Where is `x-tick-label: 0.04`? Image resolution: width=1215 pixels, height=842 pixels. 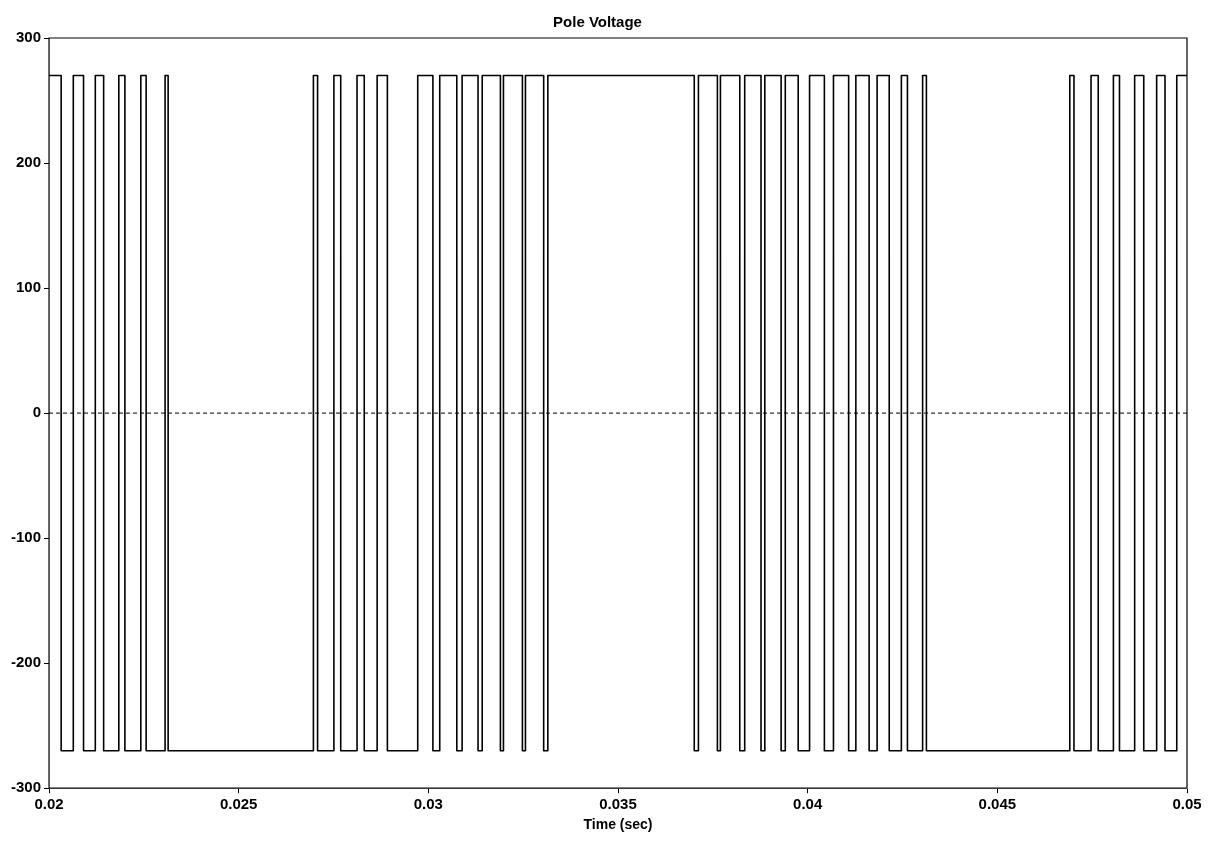
x-tick-label: 0.04 is located at coordinates (808, 804).